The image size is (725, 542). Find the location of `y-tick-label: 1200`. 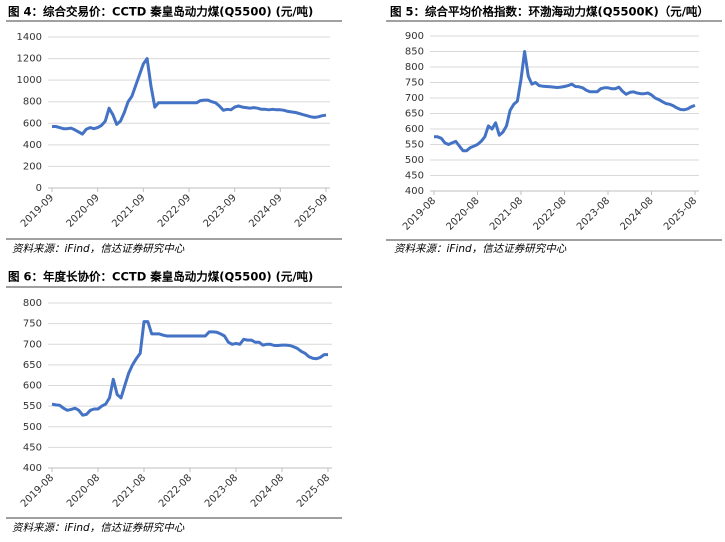

y-tick-label: 1200 is located at coordinates (29, 59).